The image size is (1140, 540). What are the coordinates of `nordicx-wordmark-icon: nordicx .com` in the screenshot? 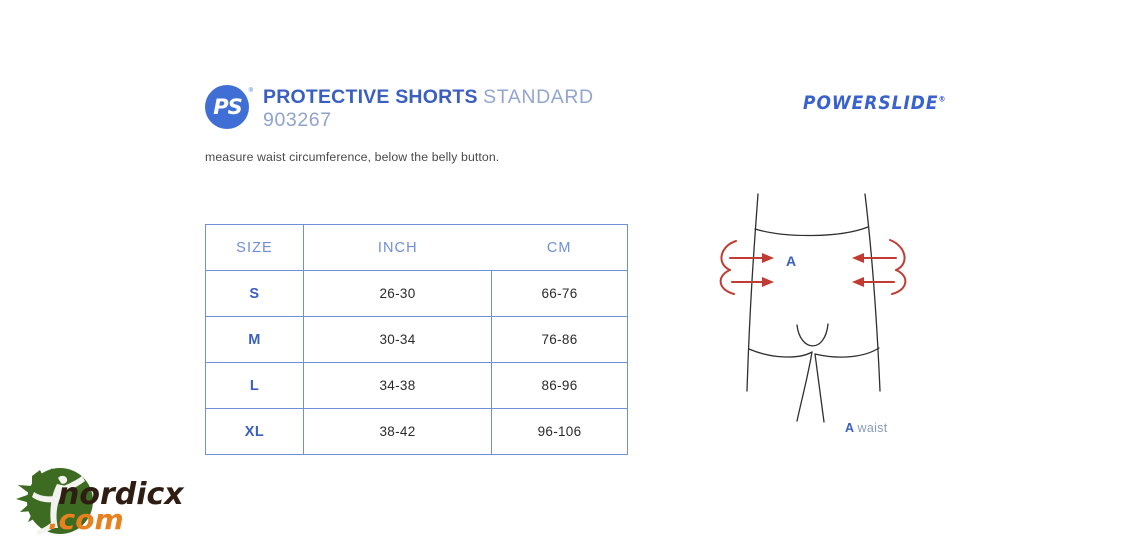 It's located at (116, 506).